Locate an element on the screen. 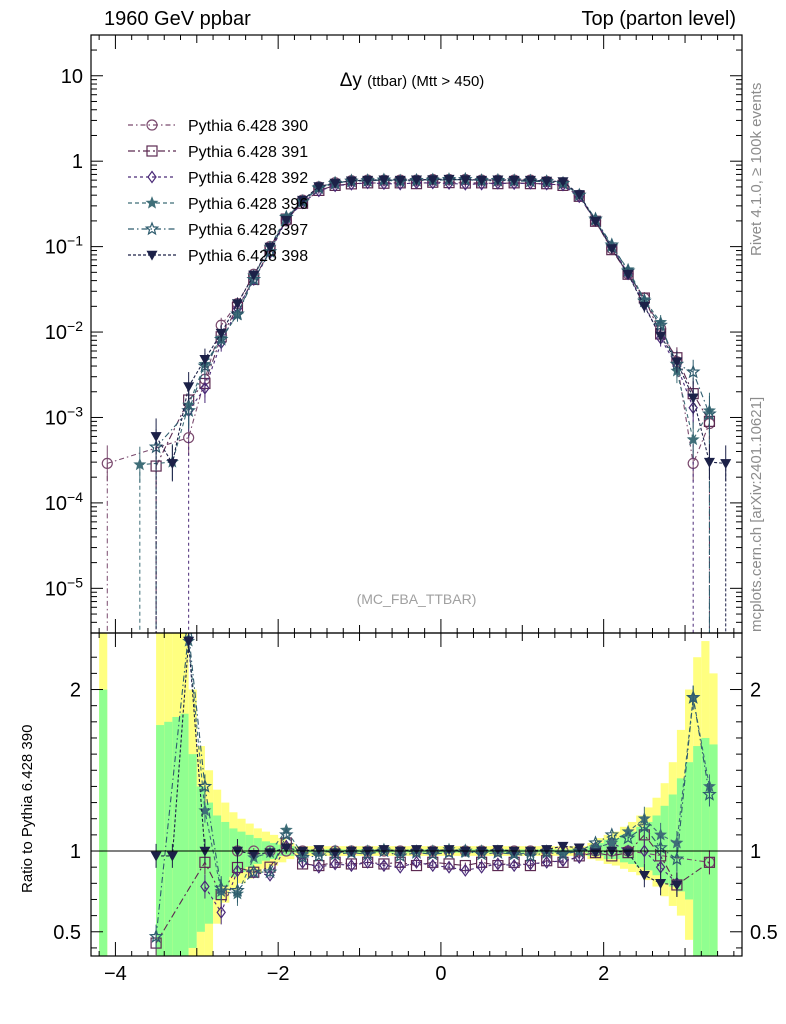 This screenshot has height=1024, width=786. ratio-line is located at coordinates (432, 889).